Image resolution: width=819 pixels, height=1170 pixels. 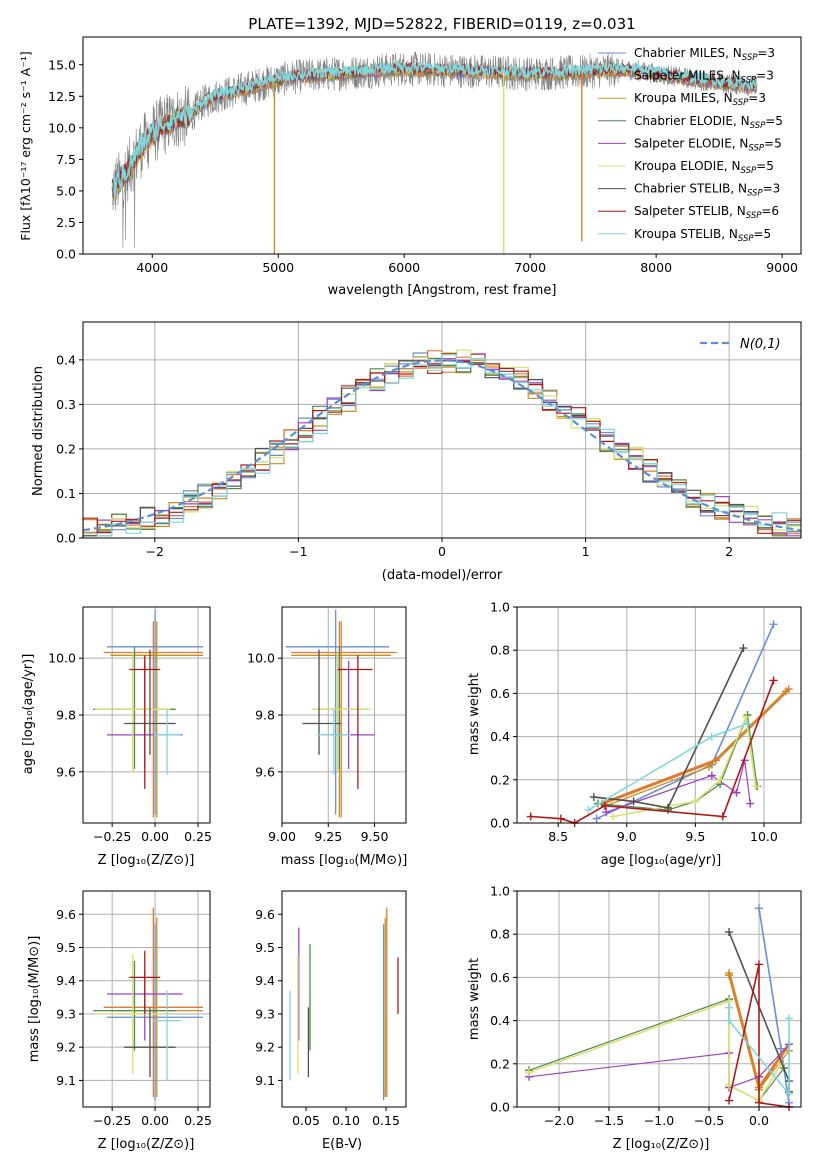 What do you see at coordinates (112, 836) in the screenshot?
I see `age_vs_Z-xtick-label: −0.25` at bounding box center [112, 836].